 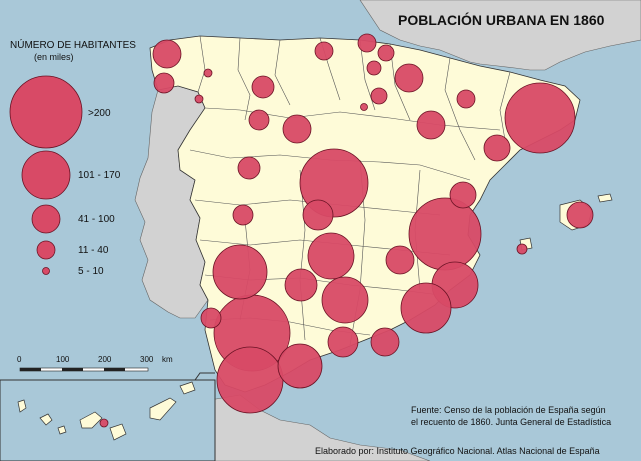 What do you see at coordinates (167, 359) in the screenshot?
I see `scale-unit: km` at bounding box center [167, 359].